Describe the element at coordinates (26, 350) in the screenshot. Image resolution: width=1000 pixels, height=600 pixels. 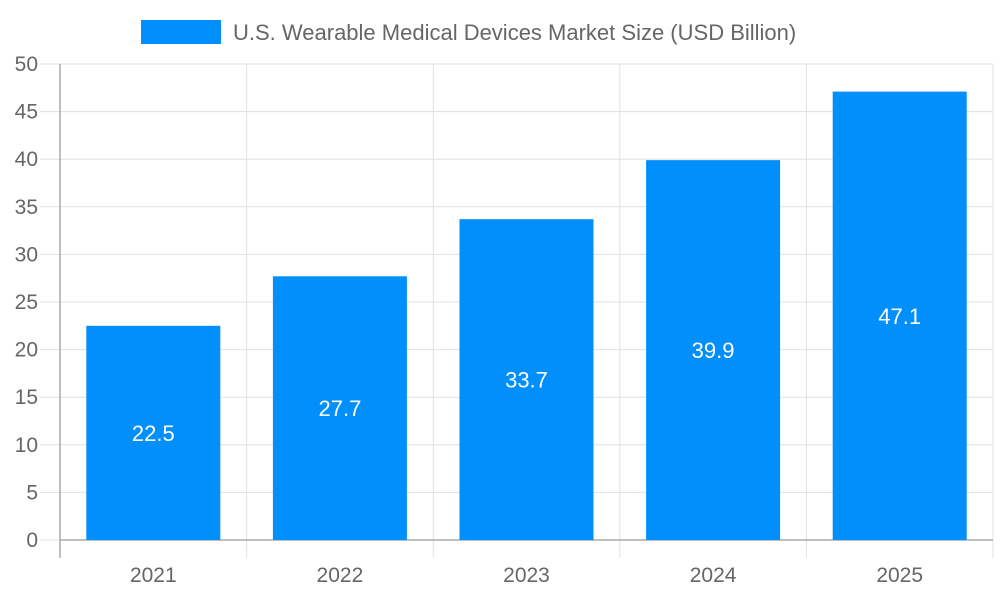
I see `y-tick-label: 20` at that location.